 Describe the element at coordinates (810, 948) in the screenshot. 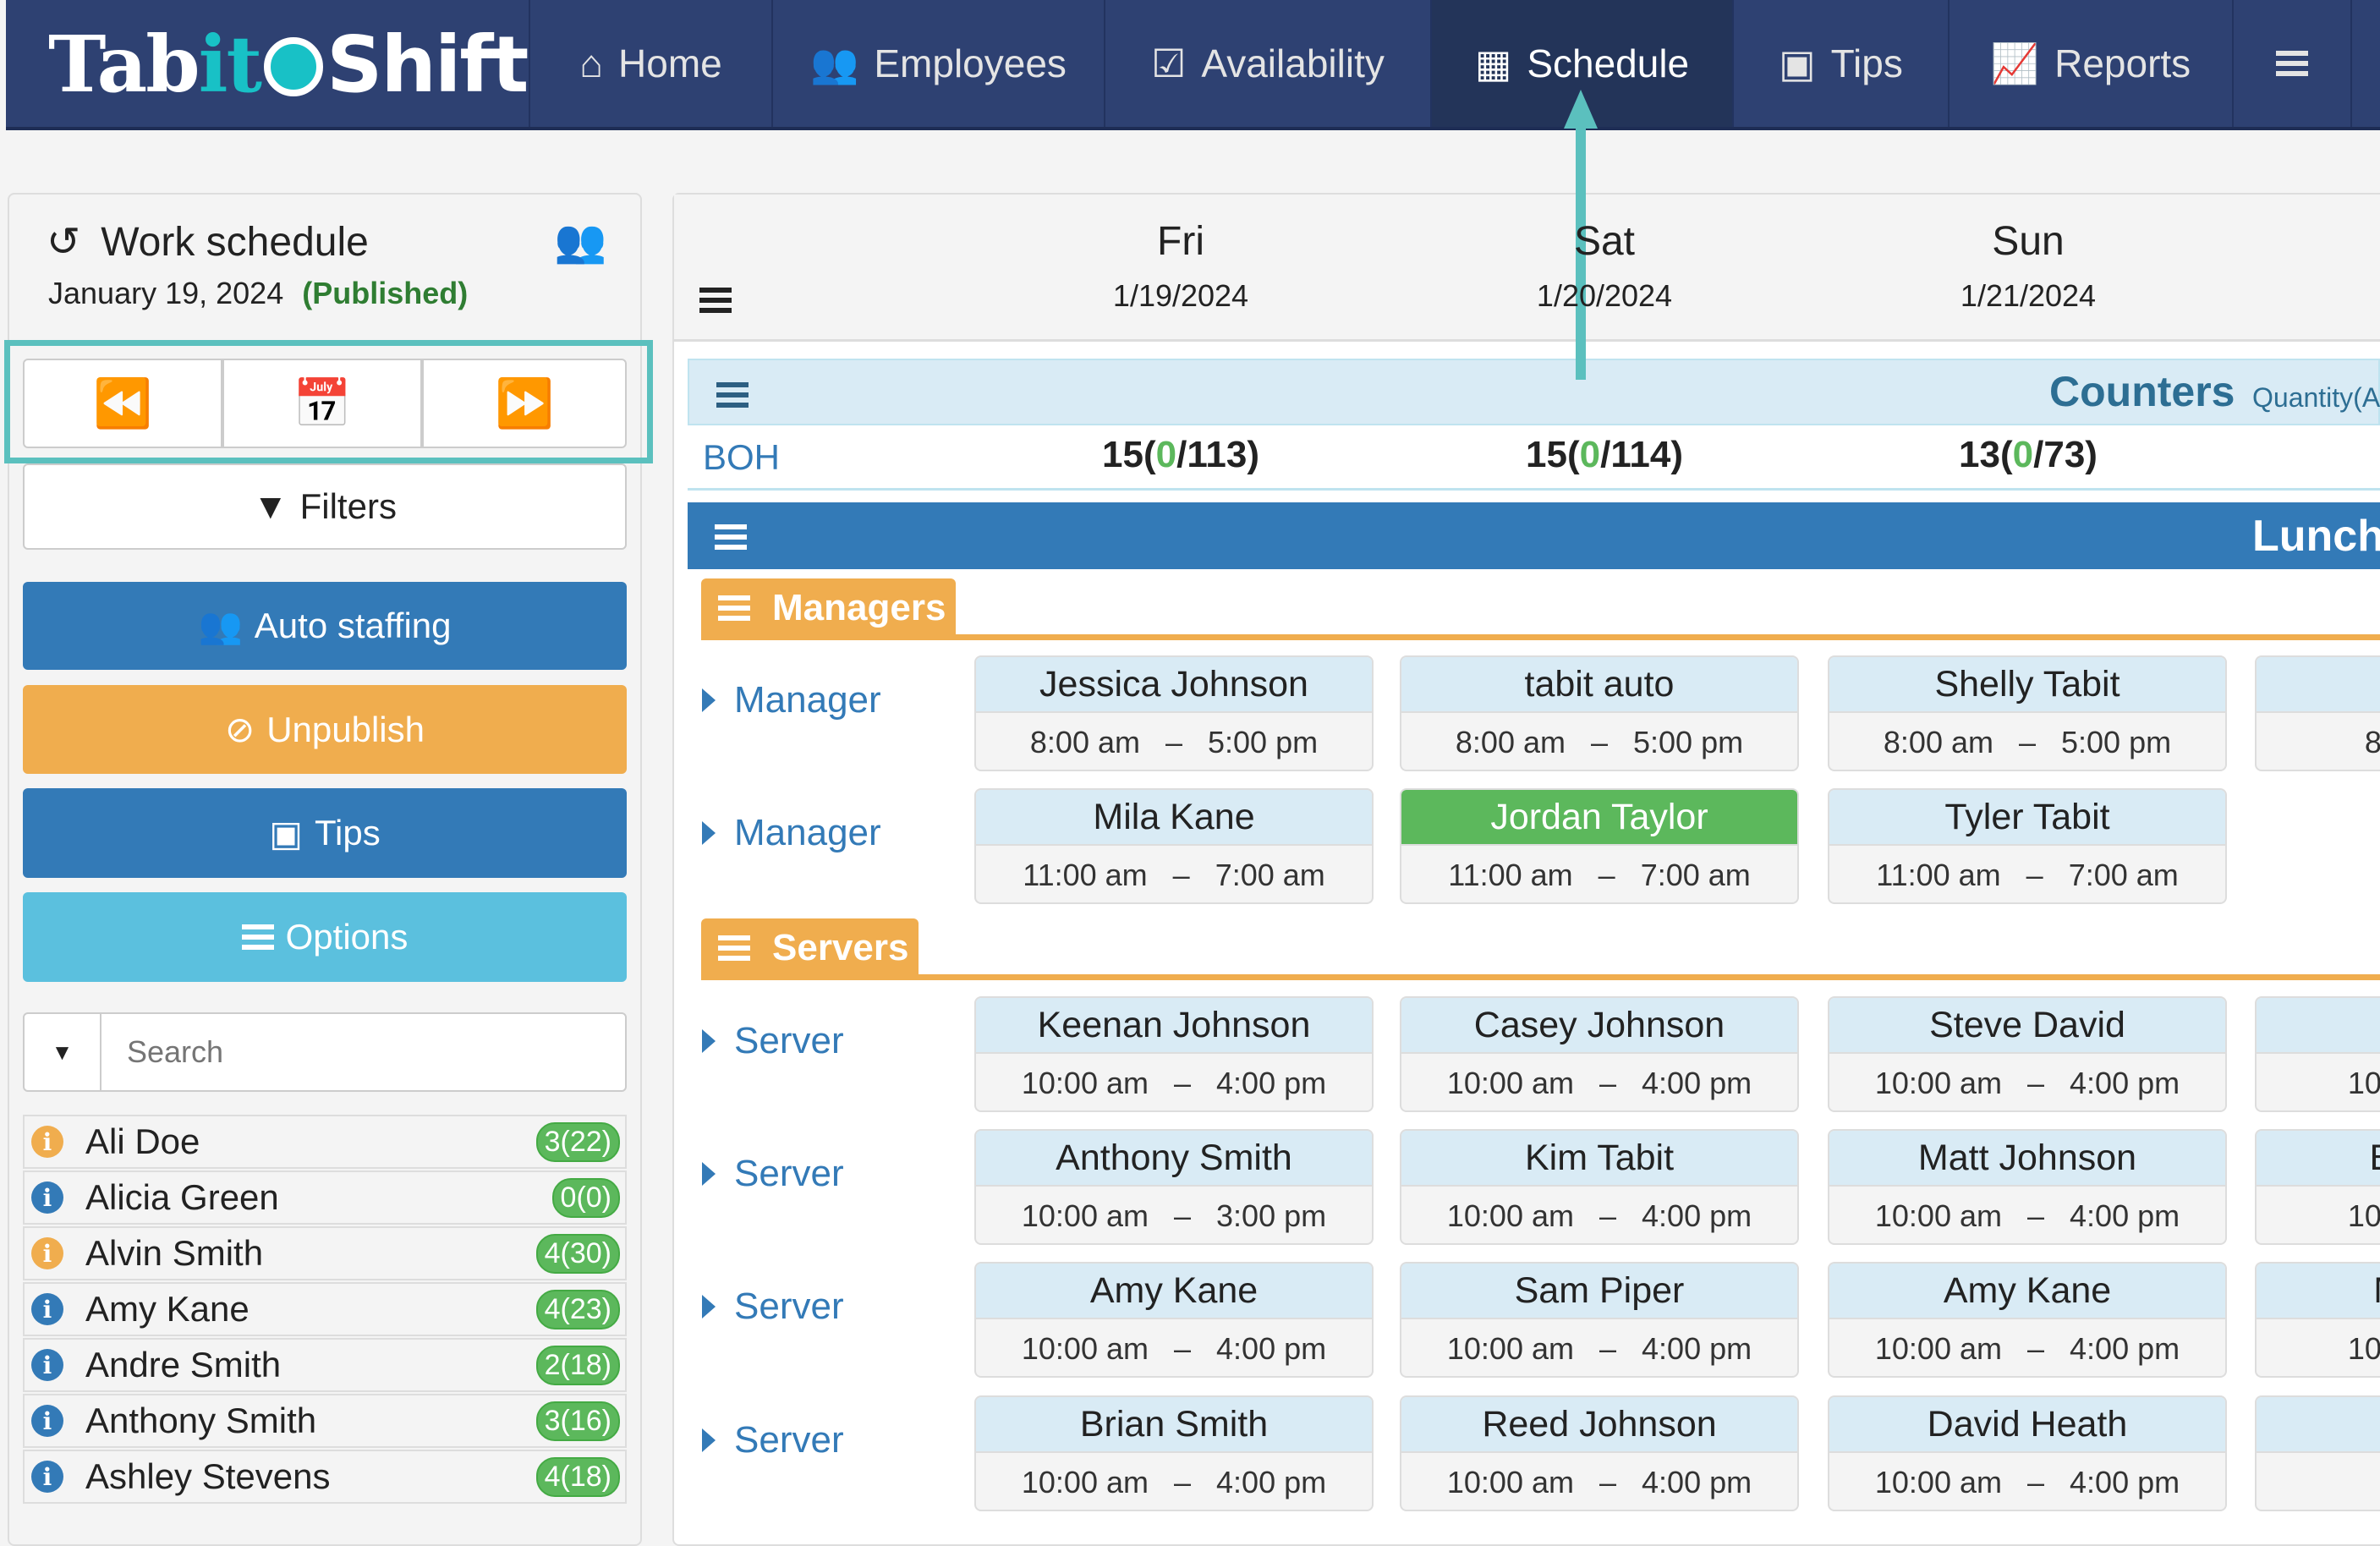

I see `group-tag: Servers` at that location.